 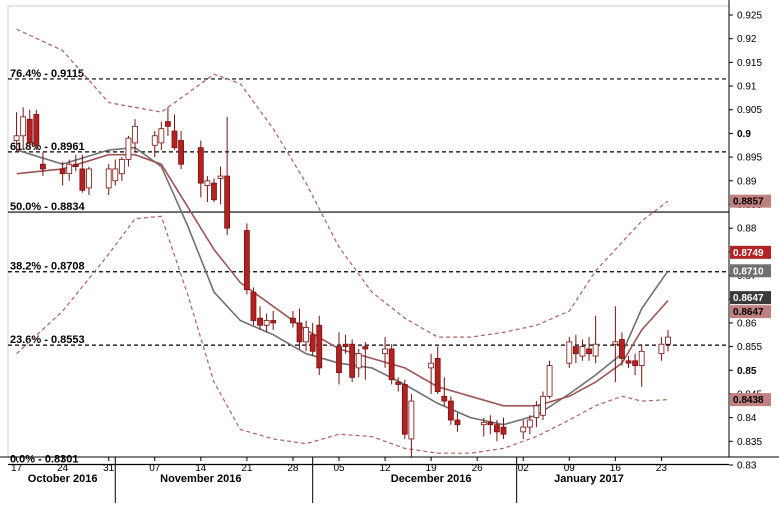 I want to click on y-tick-label: 0.915, so click(x=749, y=63).